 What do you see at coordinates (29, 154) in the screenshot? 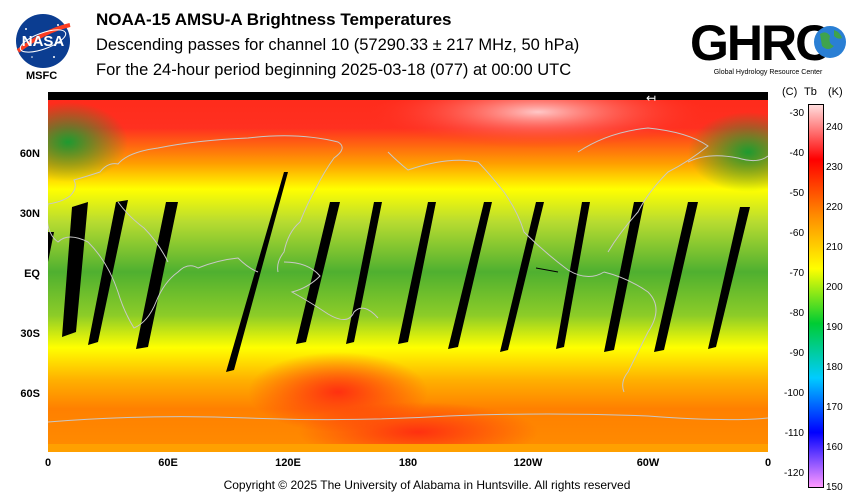
I see `lat-label-60n: 60N` at bounding box center [29, 154].